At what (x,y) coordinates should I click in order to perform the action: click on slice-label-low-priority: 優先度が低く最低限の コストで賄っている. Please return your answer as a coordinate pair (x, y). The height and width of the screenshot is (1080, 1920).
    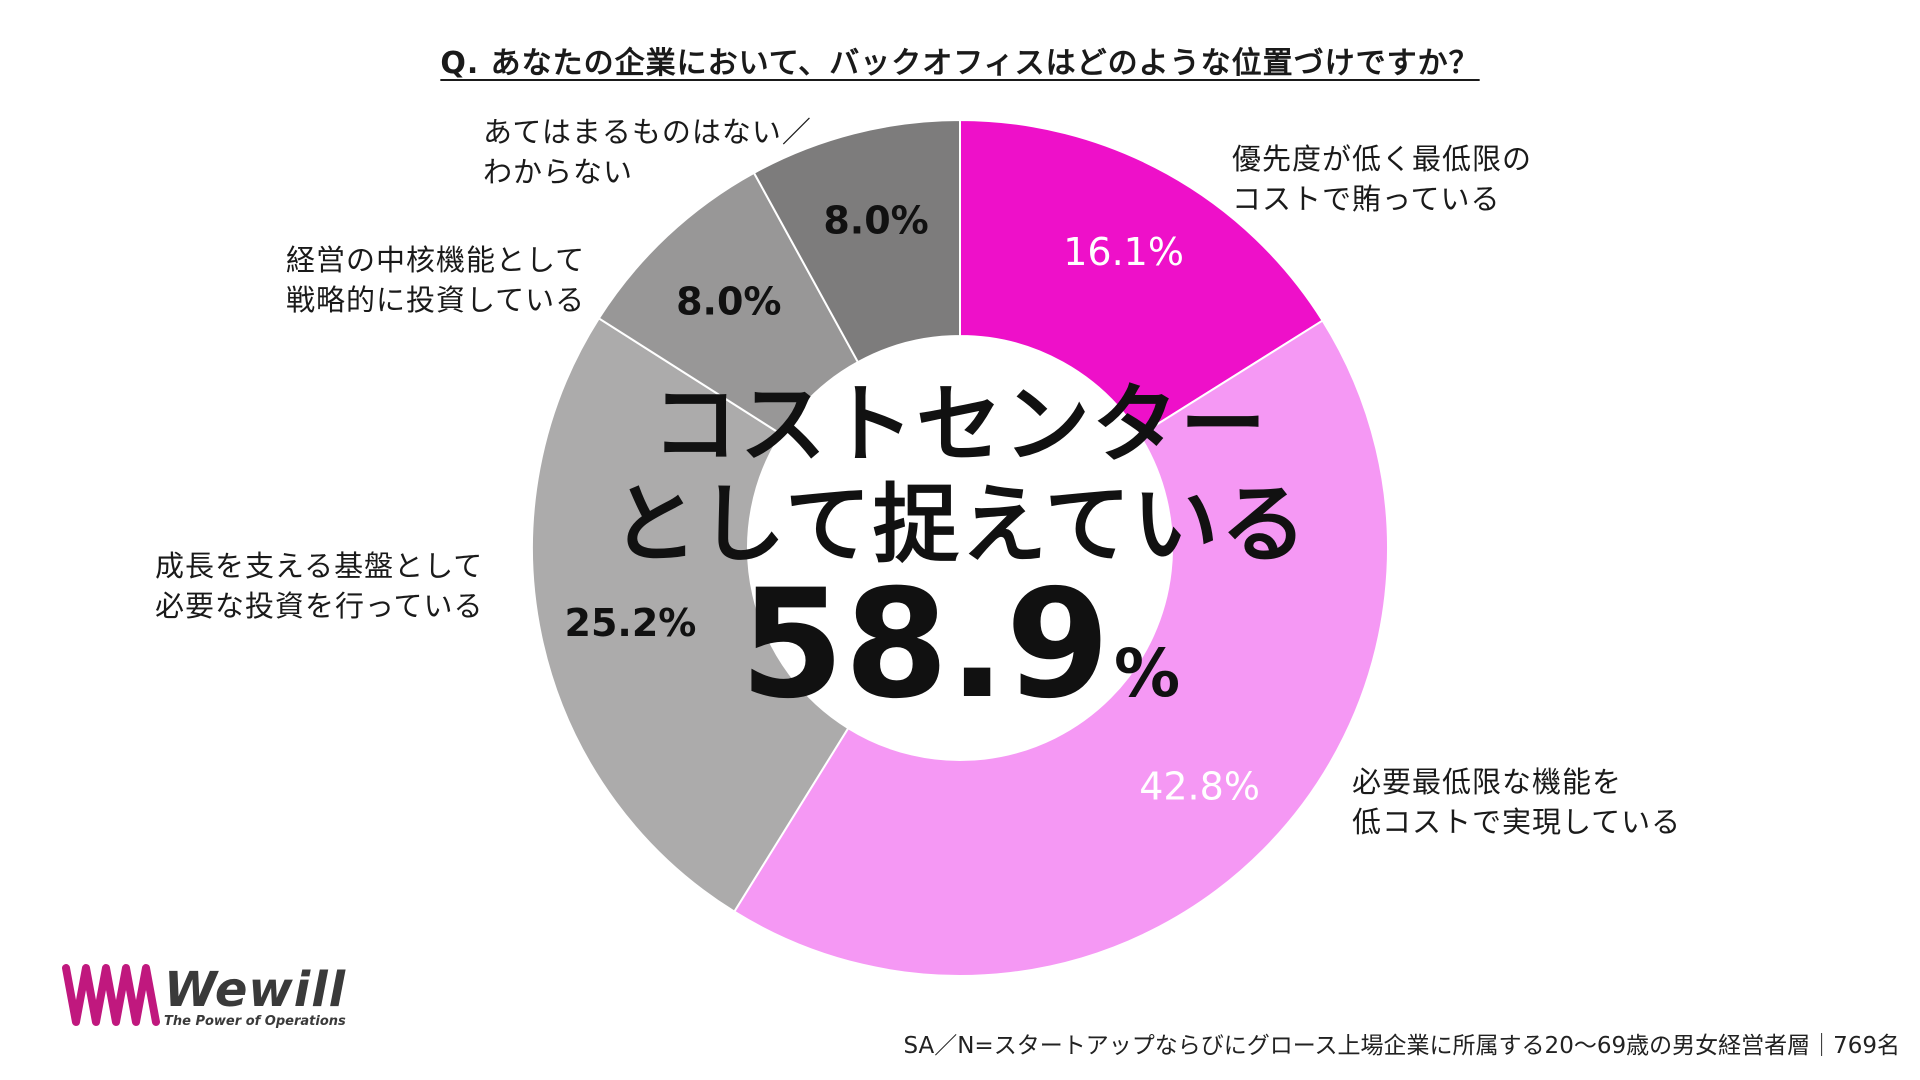
    Looking at the image, I should click on (1382, 179).